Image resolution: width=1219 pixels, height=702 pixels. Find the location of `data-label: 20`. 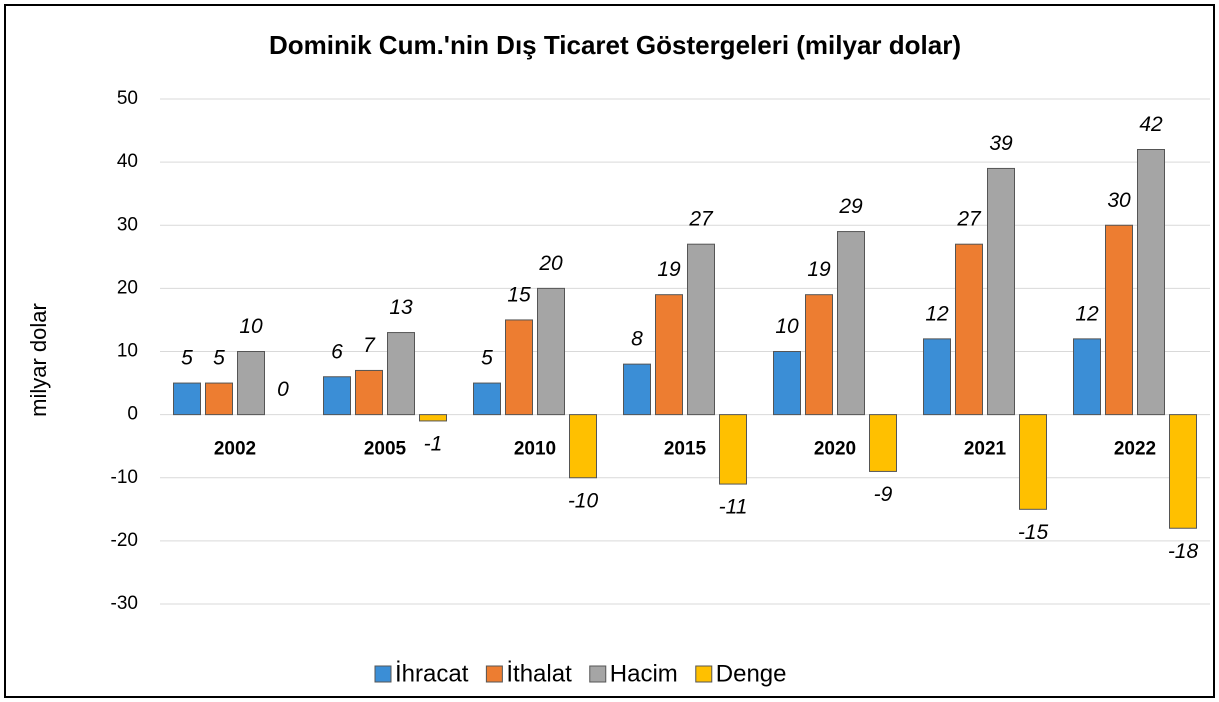

data-label: 20 is located at coordinates (550, 263).